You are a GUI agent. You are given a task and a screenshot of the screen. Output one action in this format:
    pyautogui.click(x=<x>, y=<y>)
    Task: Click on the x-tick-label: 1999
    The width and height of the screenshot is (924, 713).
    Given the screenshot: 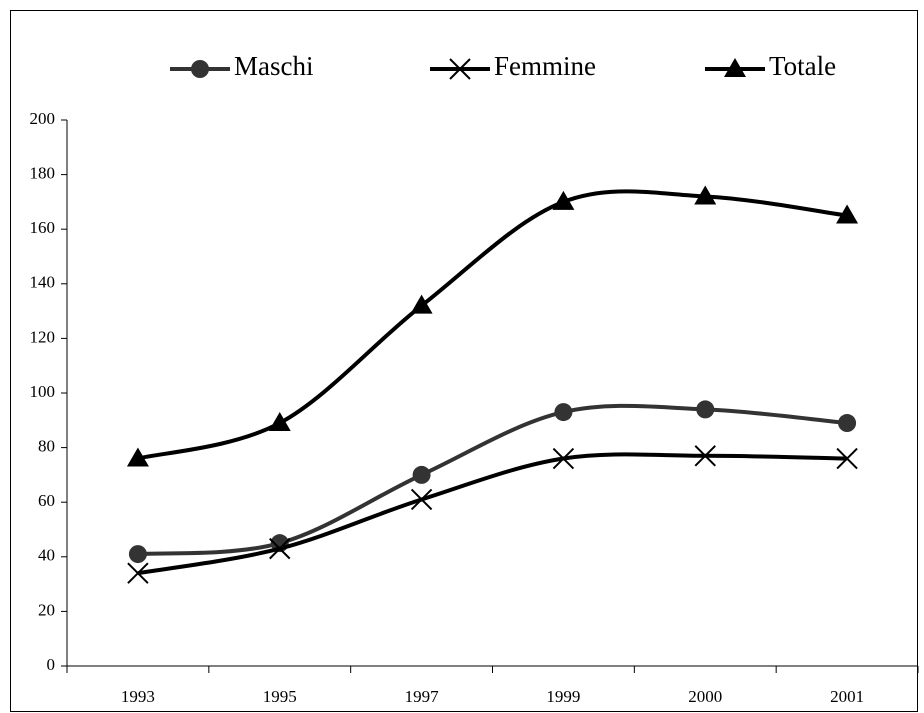 What is the action you would take?
    pyautogui.click(x=563, y=696)
    